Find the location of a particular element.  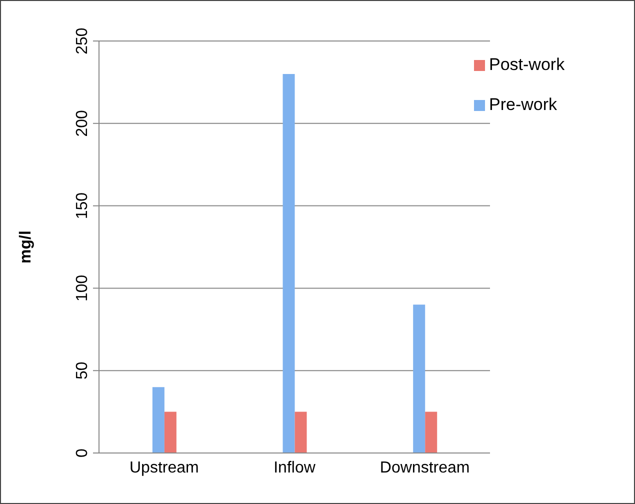

x-tick-label: Downstream is located at coordinates (425, 467).